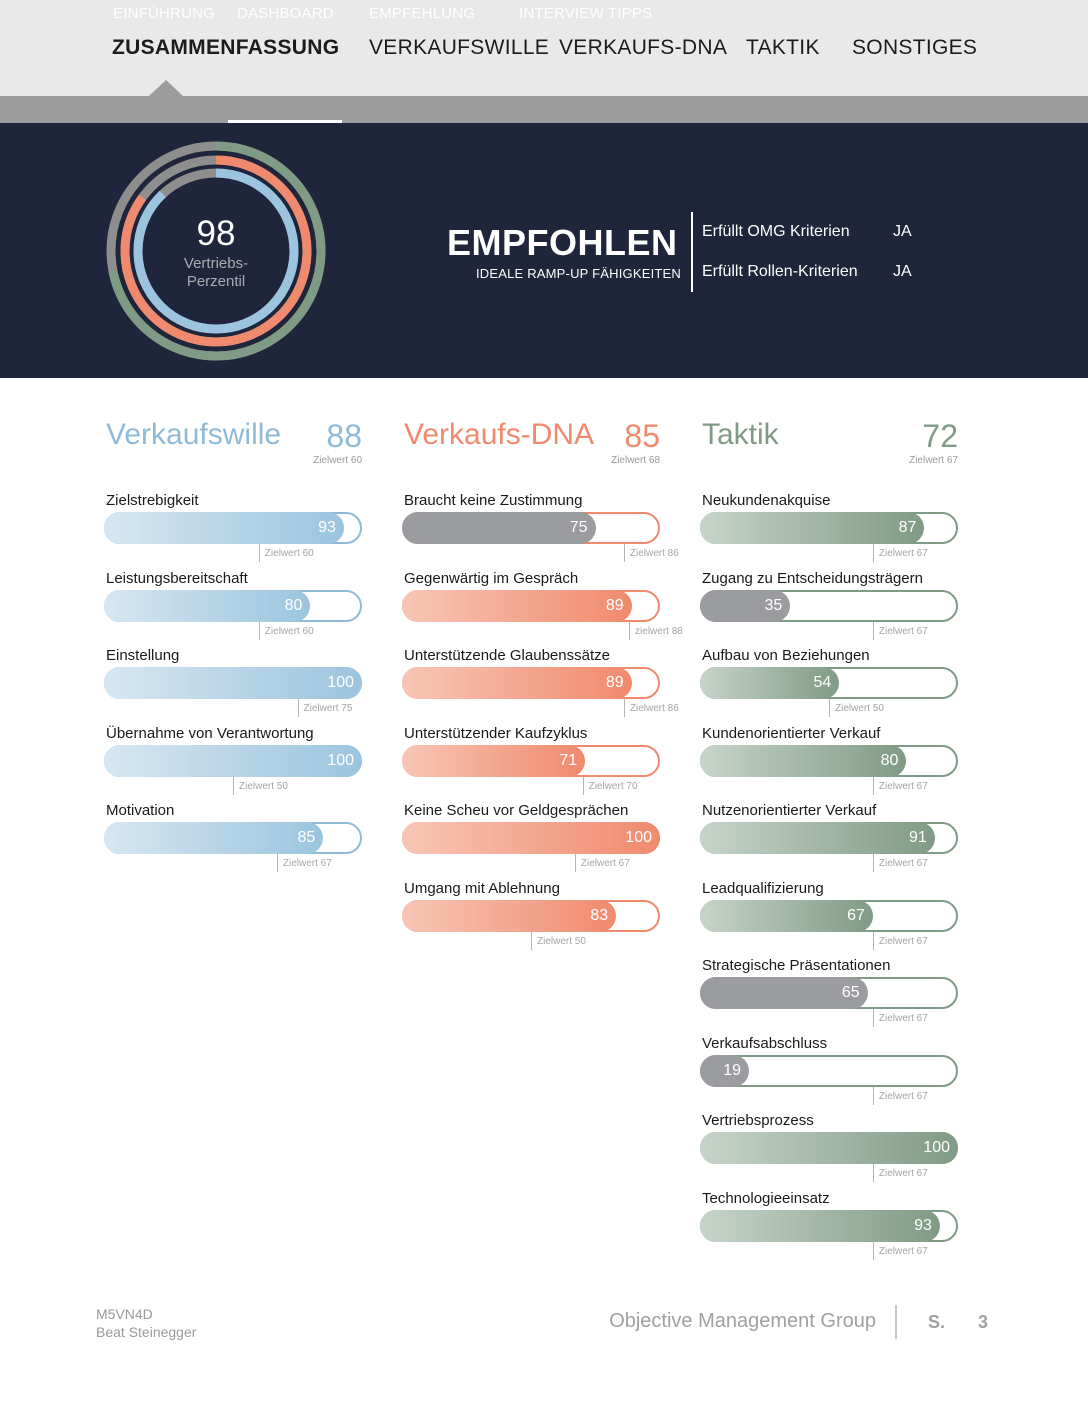 The image size is (1088, 1408). What do you see at coordinates (937, 1322) in the screenshot?
I see `footer-page-label: S.` at bounding box center [937, 1322].